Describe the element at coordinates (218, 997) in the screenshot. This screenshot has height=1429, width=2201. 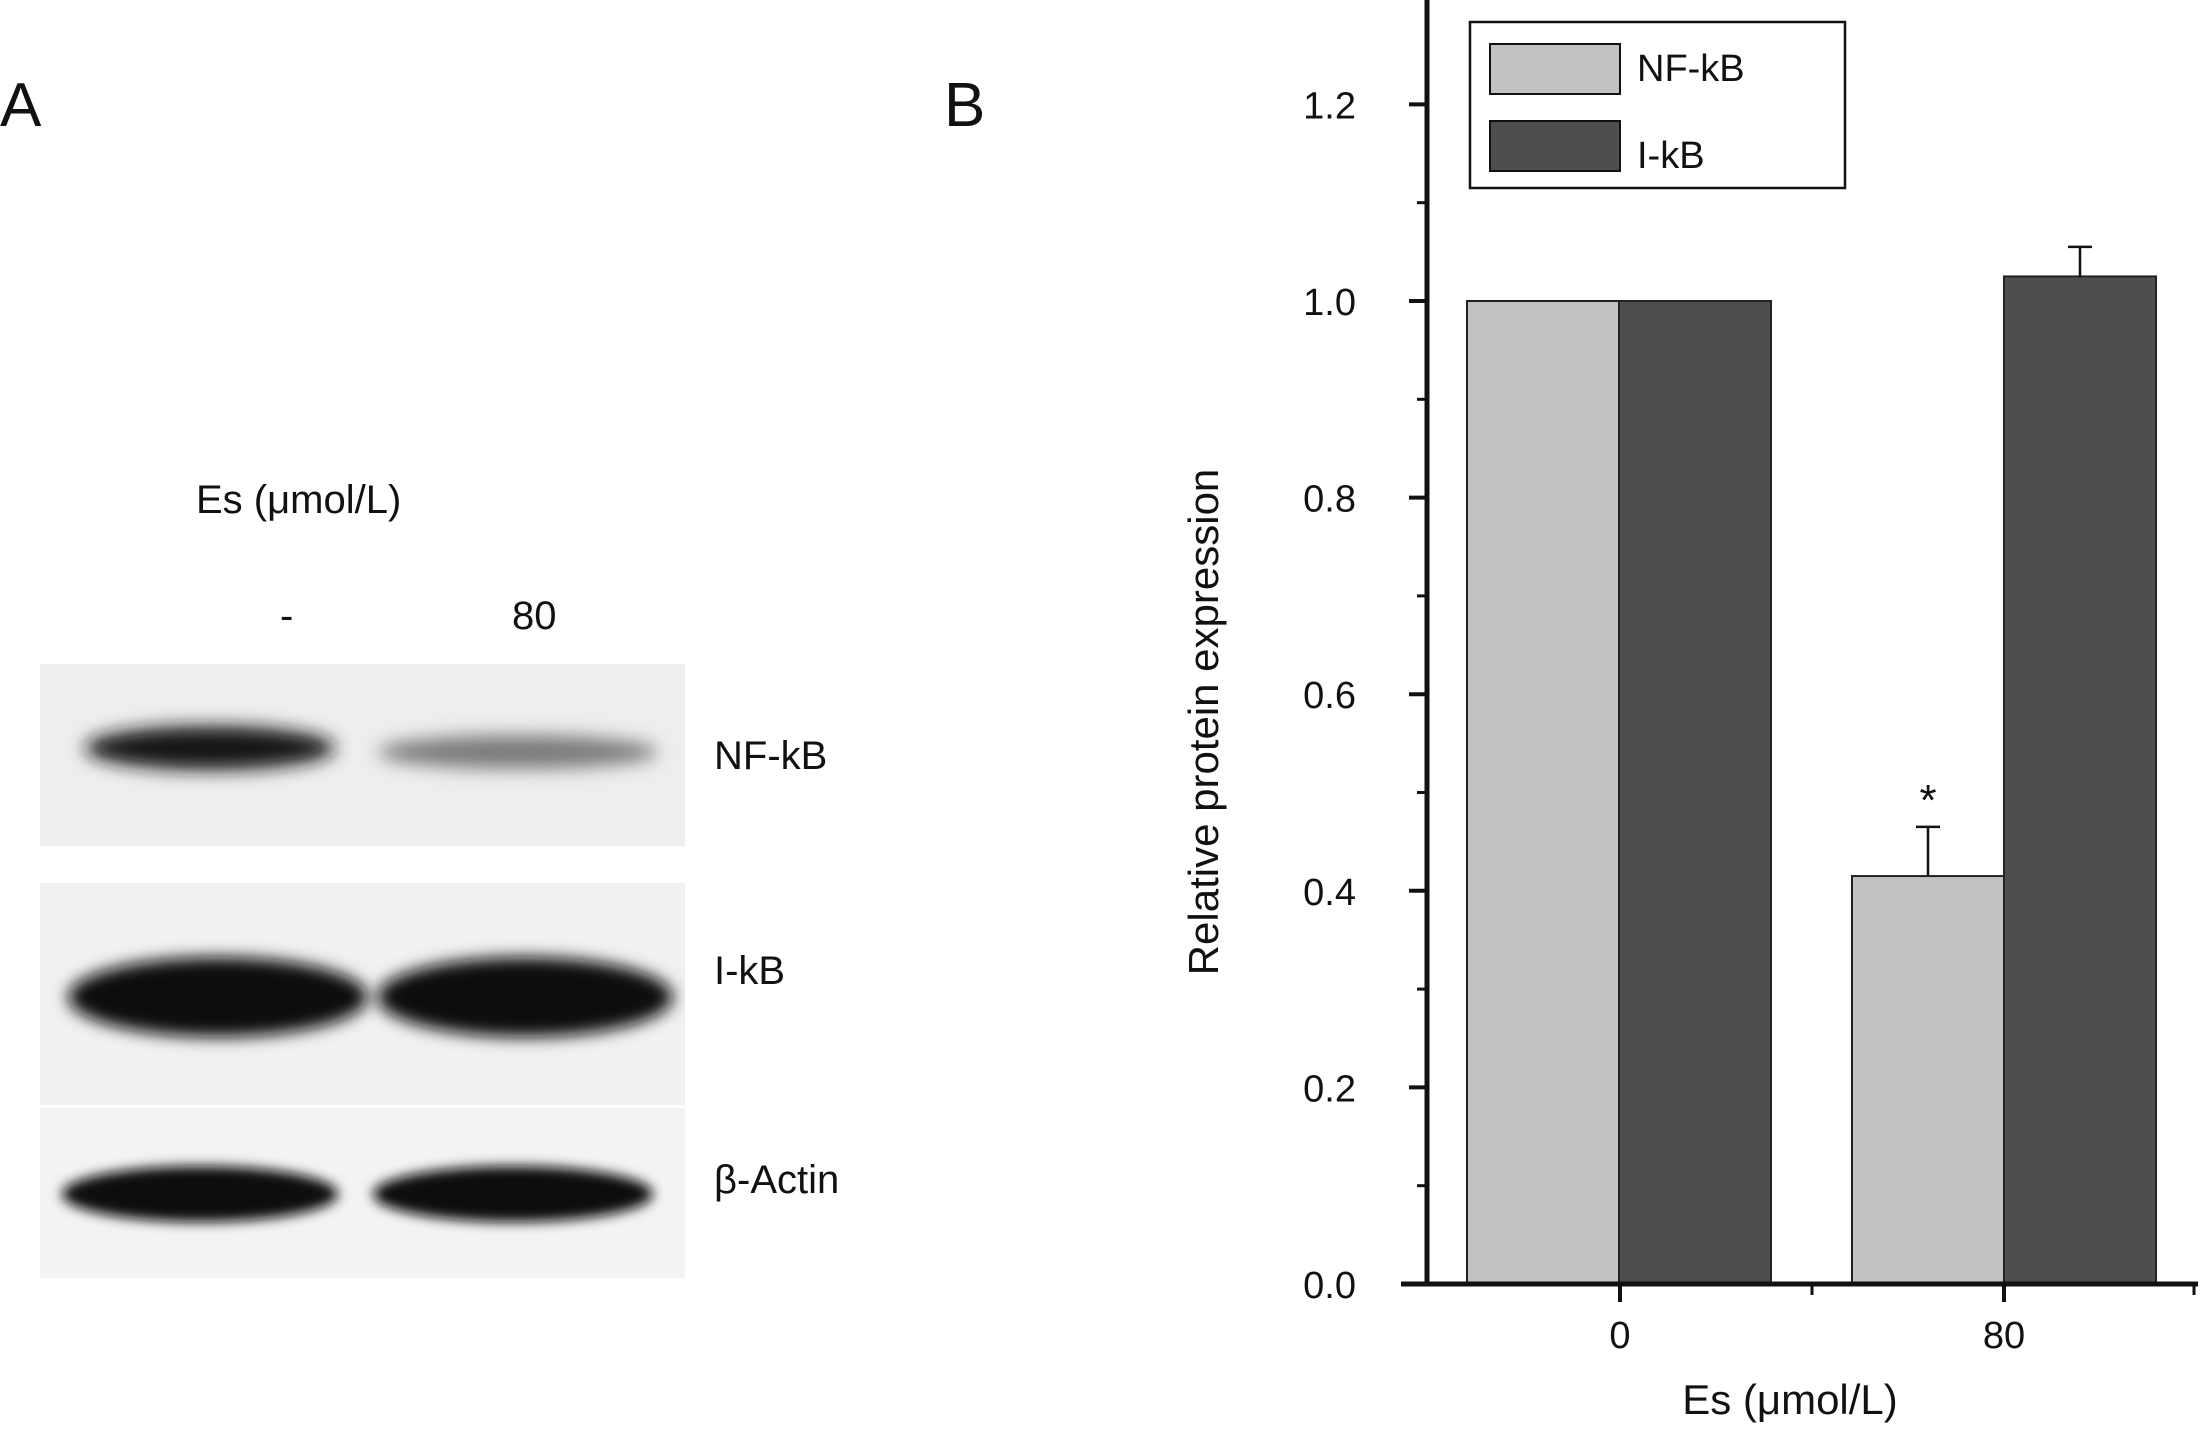
I see `ikb-band-lane-control` at that location.